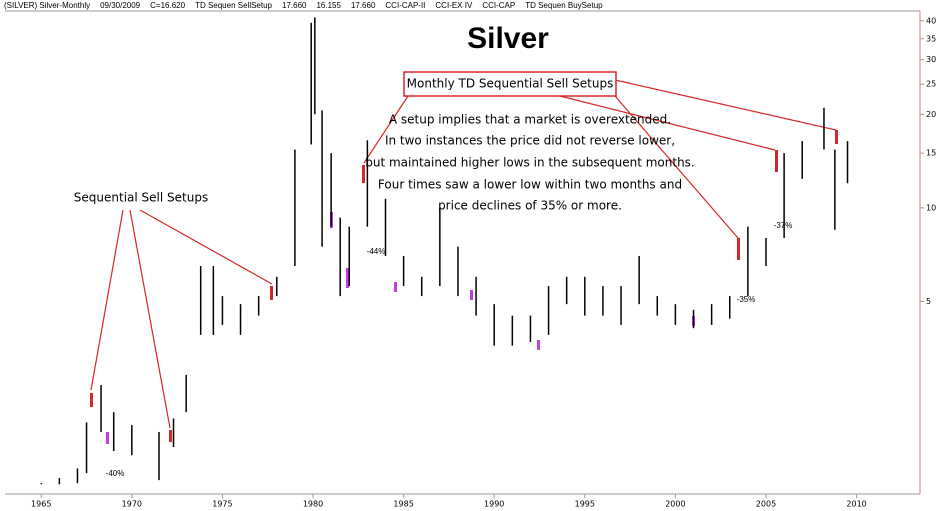 Image resolution: width=939 pixels, height=511 pixels. What do you see at coordinates (564, 5) in the screenshot?
I see `header-item: TD Sequen BuySetup` at bounding box center [564, 5].